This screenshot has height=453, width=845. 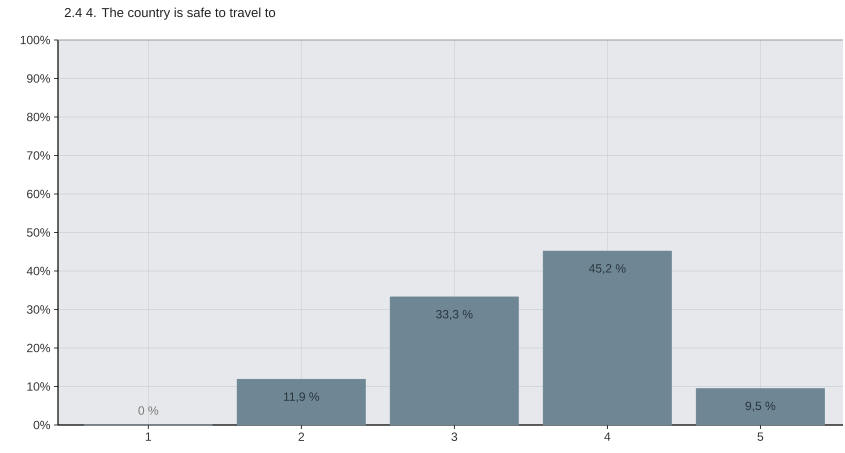 I want to click on data-label: 0 %, so click(x=148, y=410).